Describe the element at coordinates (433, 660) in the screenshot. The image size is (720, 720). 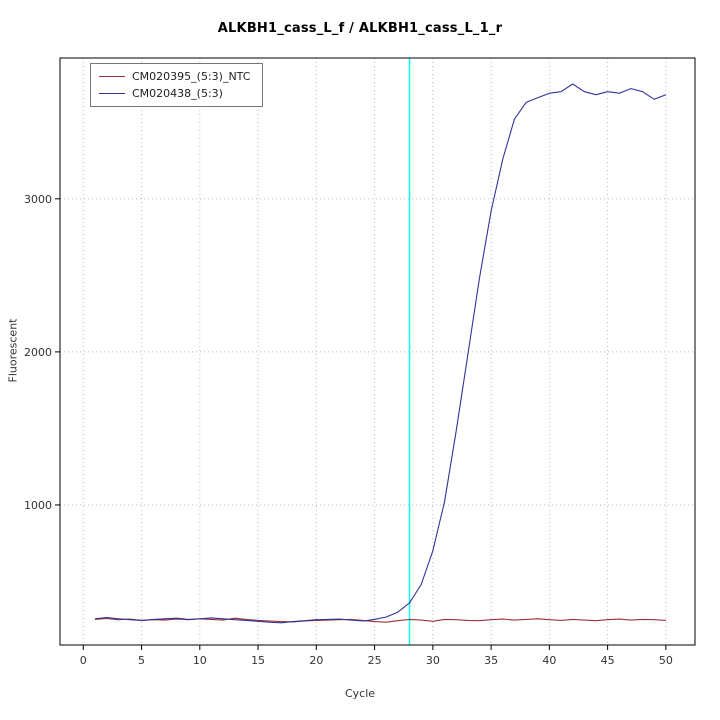
I see `x-tick-label: 30` at that location.